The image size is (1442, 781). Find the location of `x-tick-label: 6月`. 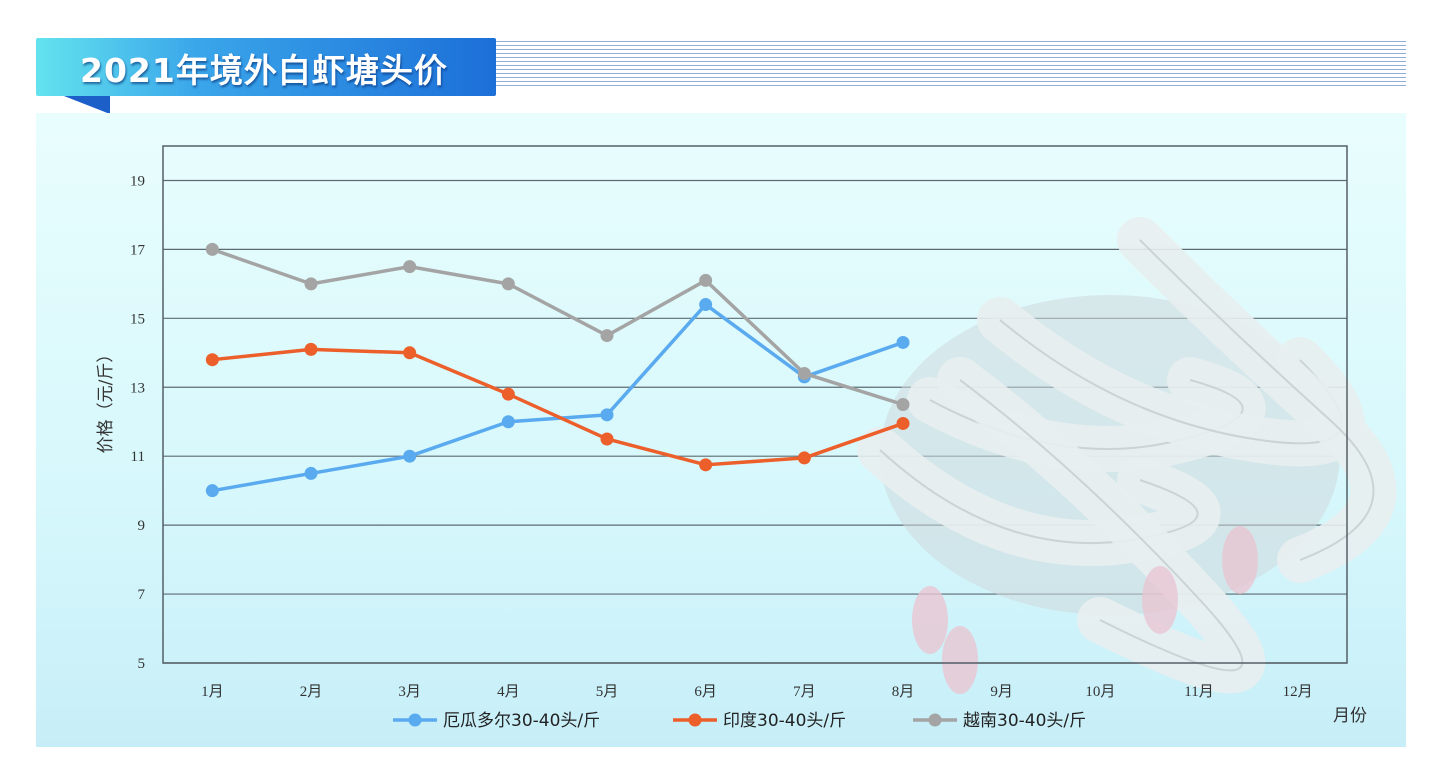

x-tick-label: 6月 is located at coordinates (705, 692).